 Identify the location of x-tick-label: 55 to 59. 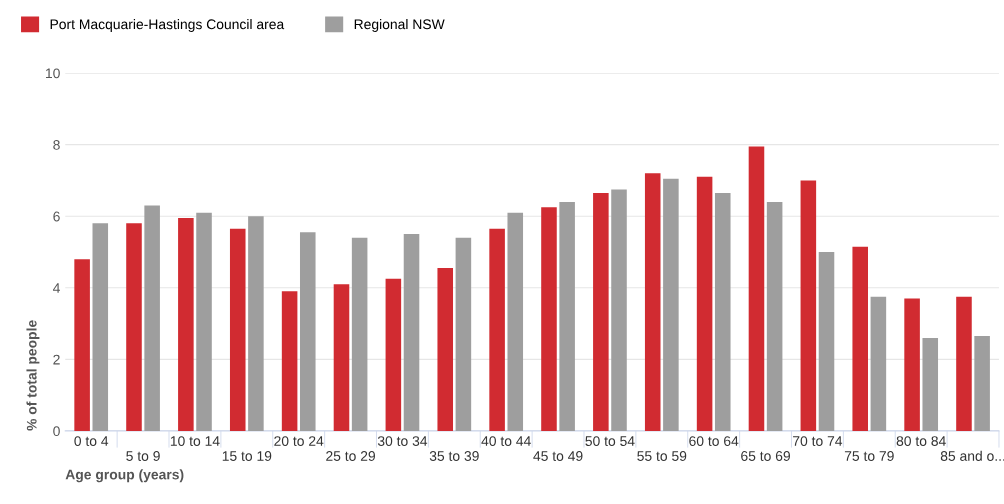
(662, 456).